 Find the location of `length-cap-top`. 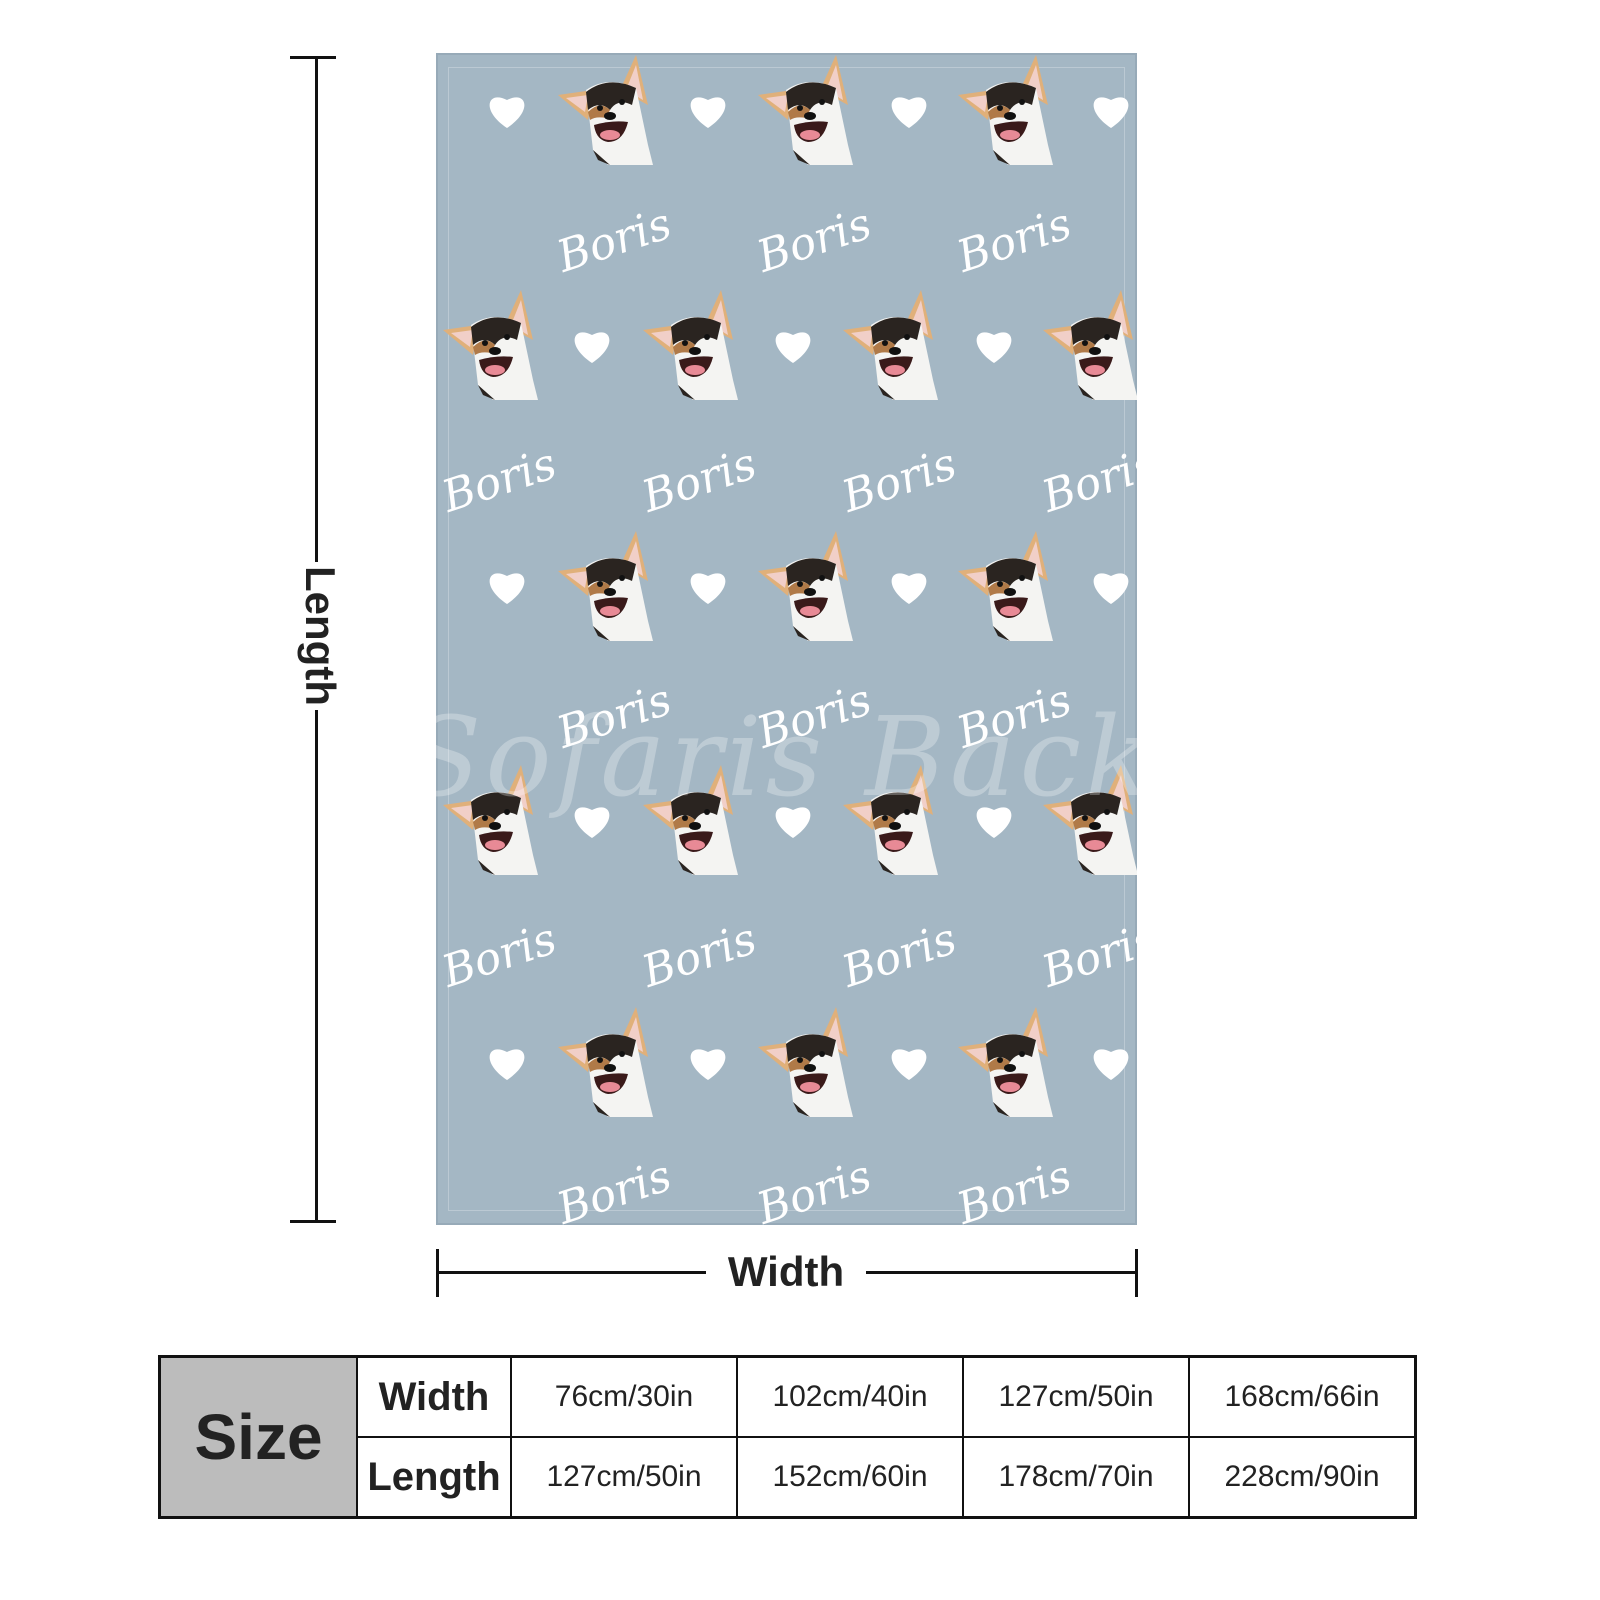

length-cap-top is located at coordinates (313, 57).